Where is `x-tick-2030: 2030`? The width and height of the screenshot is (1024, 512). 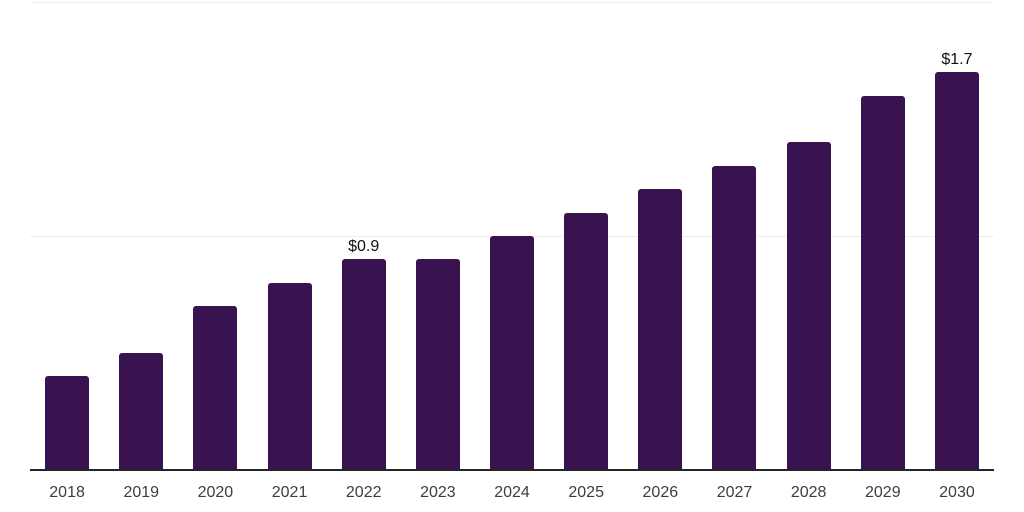 x-tick-2030: 2030 is located at coordinates (957, 492).